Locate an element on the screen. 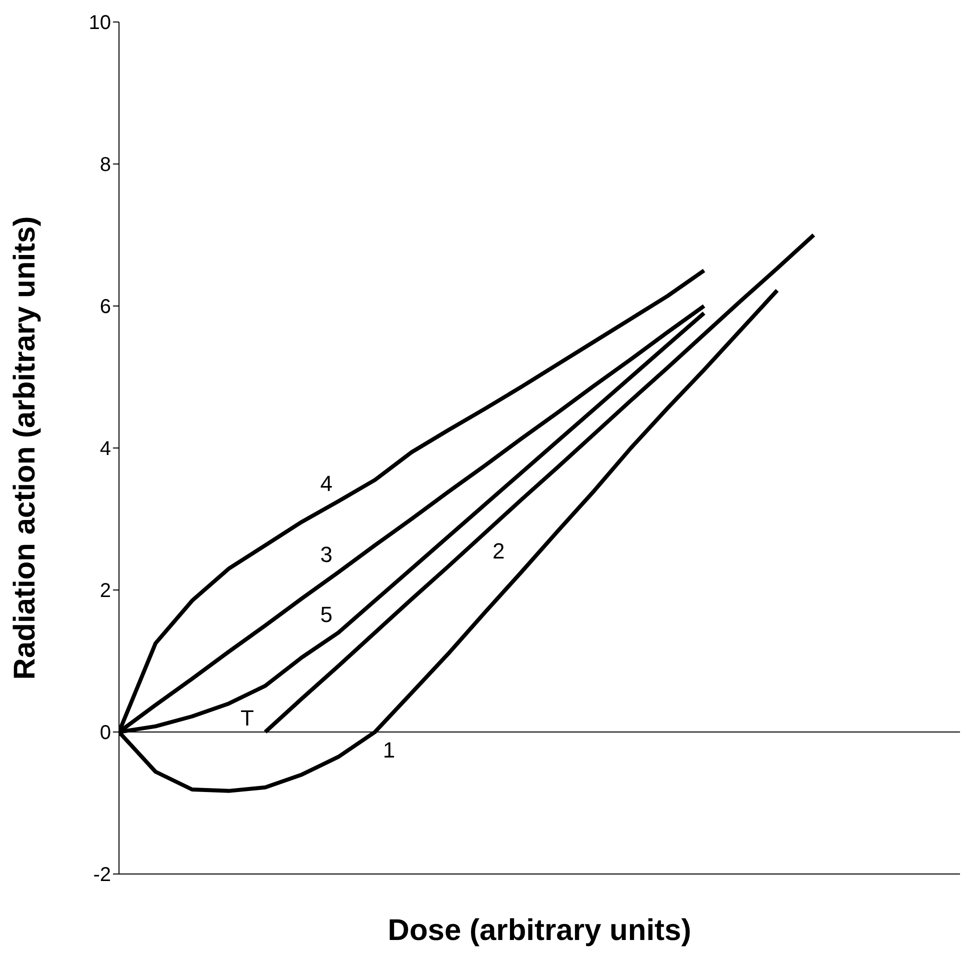  series-label: 3 is located at coordinates (326, 554).